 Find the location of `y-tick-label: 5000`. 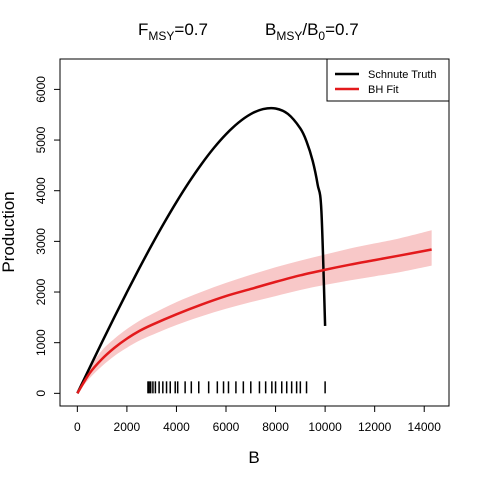

y-tick-label: 5000 is located at coordinates (41, 139).